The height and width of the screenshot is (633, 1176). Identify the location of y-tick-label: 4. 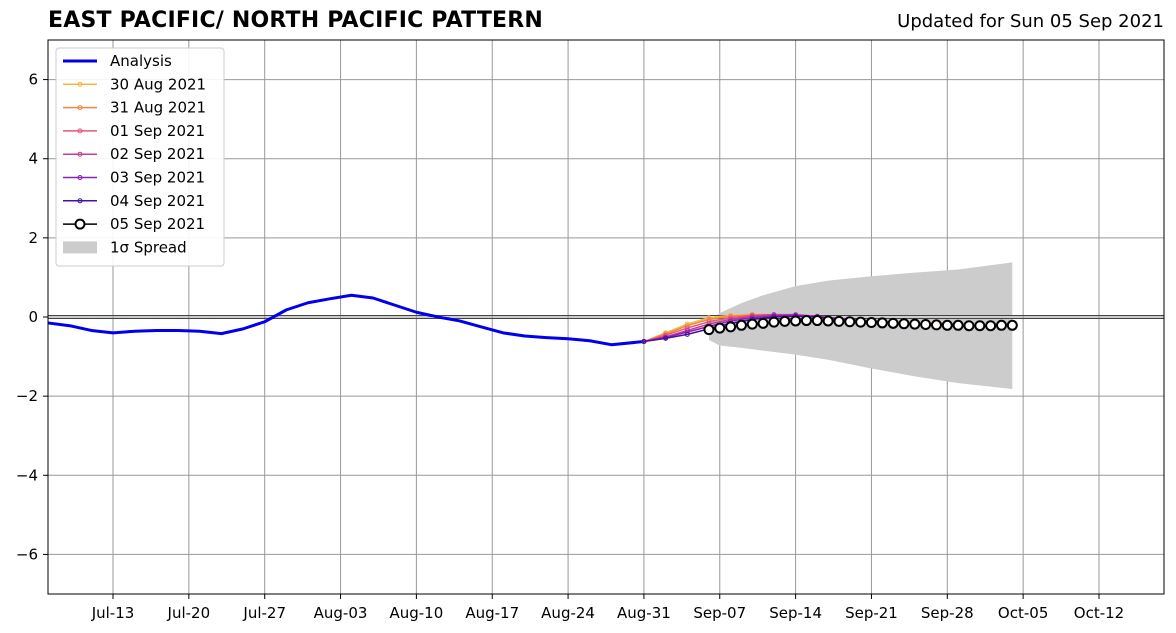
(33, 159).